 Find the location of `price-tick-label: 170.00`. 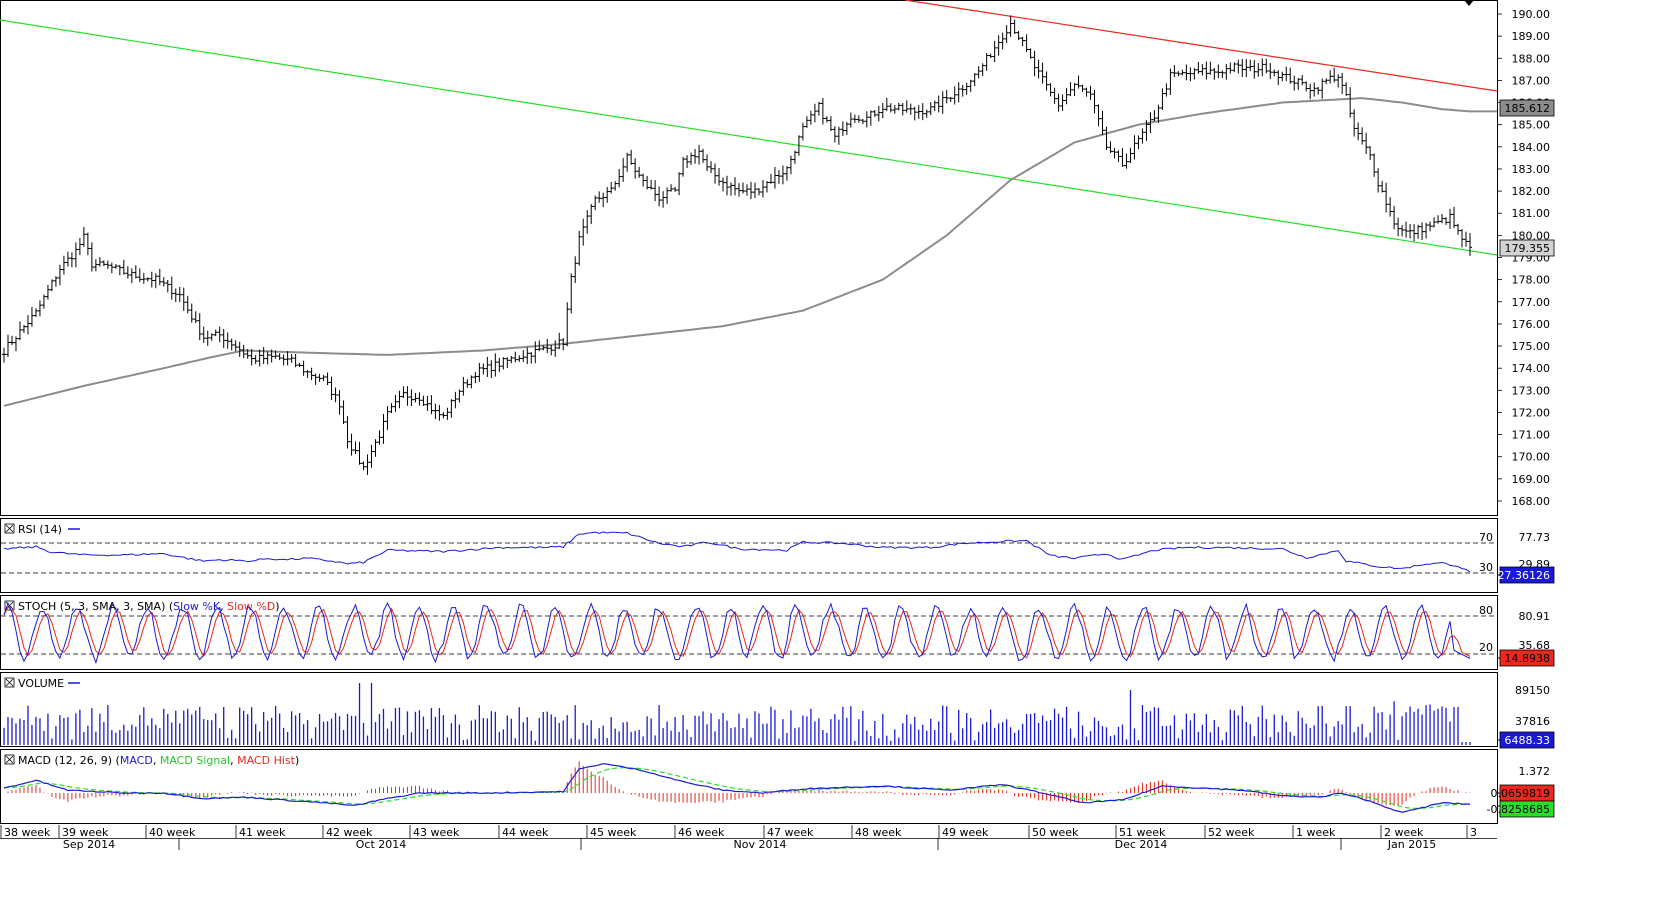

price-tick-label: 170.00 is located at coordinates (1531, 457).